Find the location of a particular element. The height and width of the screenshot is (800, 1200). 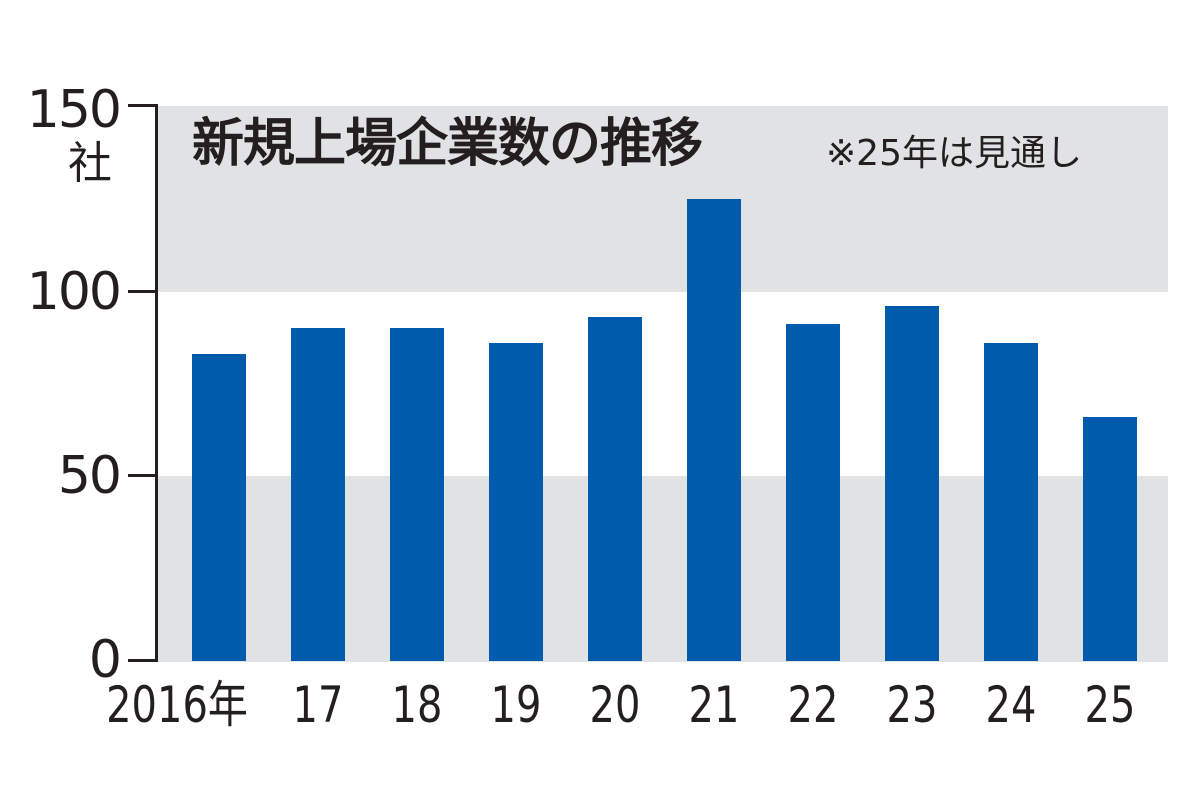

x-label: 23 is located at coordinates (912, 705).